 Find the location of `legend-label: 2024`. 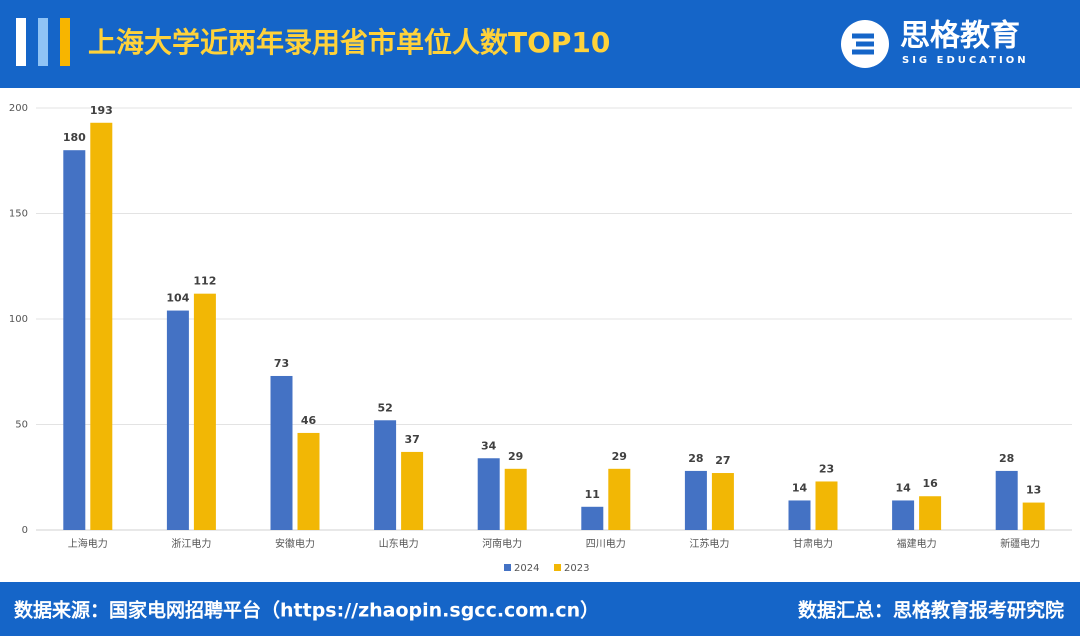

legend-label: 2024 is located at coordinates (526, 568).